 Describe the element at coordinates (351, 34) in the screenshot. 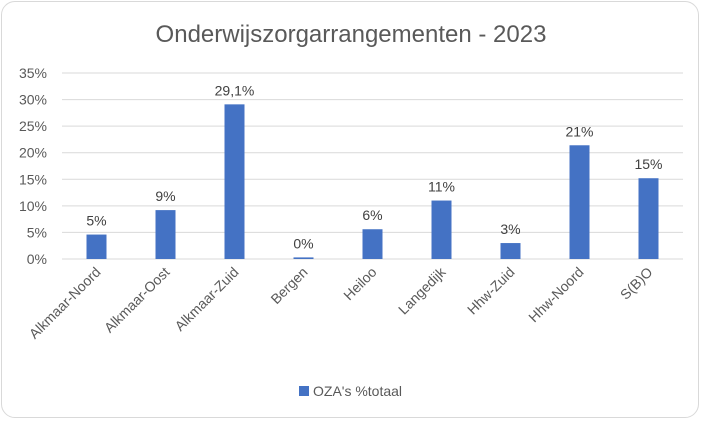

I see `chart-title: Onderwijszorgarrangementen - 2023` at that location.